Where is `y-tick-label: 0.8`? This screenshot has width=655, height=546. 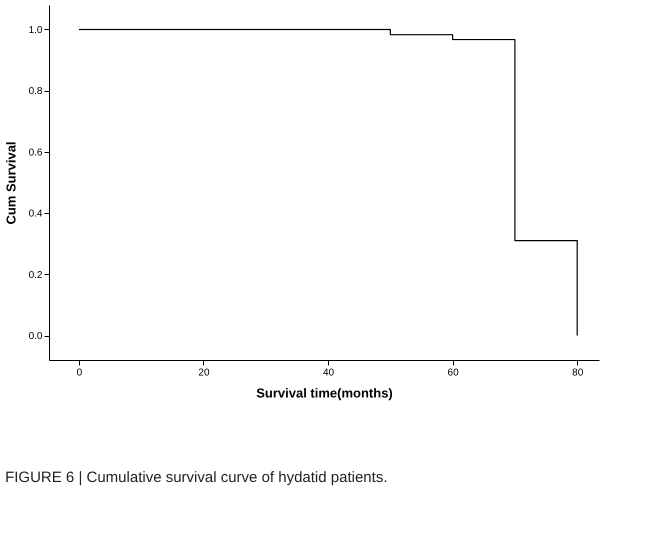
y-tick-label: 0.8 is located at coordinates (35, 92).